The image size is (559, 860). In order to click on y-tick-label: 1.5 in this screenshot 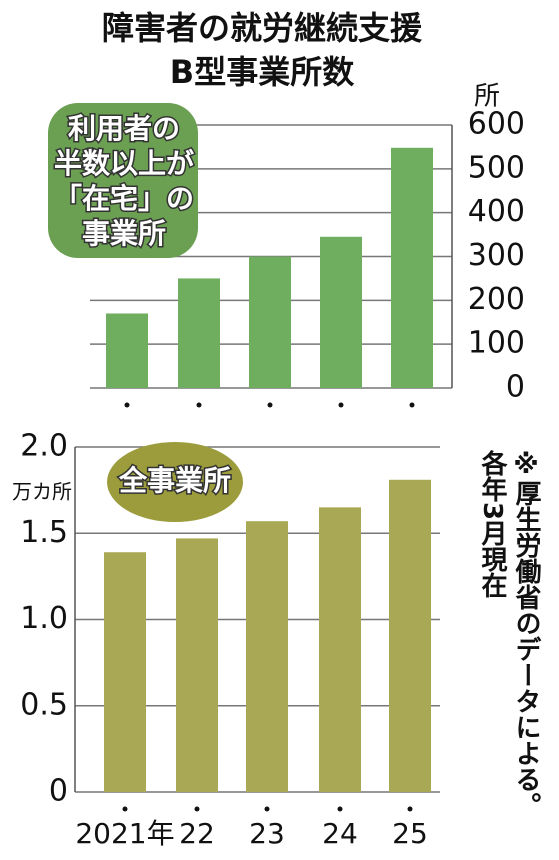, I will do `click(44, 532)`.